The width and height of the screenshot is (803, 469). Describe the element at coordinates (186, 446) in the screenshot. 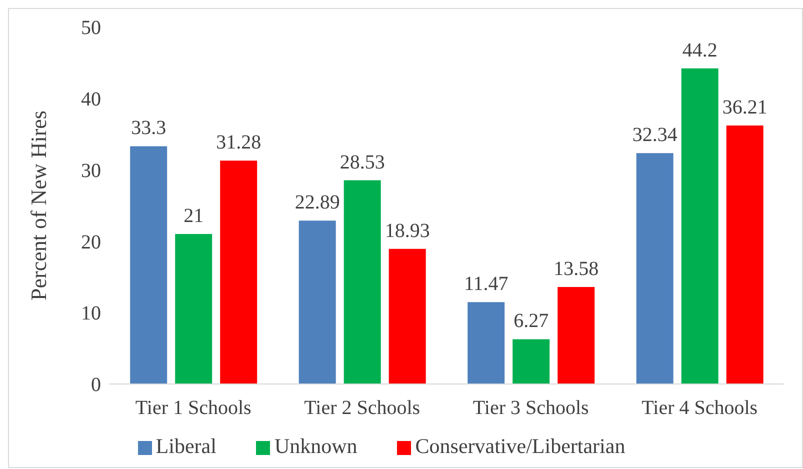

I see `legend-label: Liberal` at that location.